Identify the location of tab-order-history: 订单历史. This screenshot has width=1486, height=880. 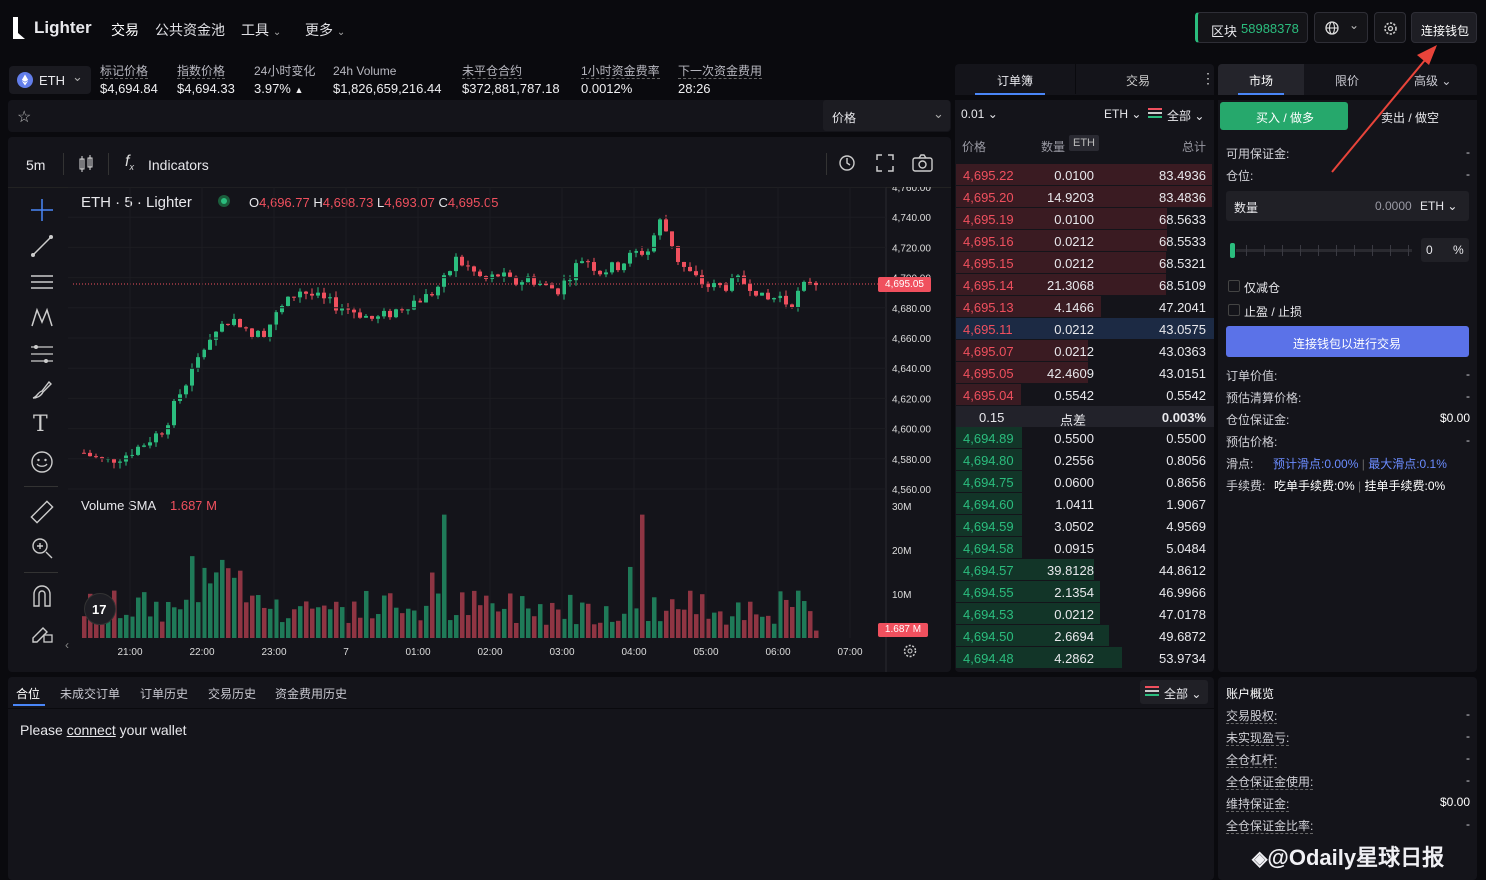
(164, 694).